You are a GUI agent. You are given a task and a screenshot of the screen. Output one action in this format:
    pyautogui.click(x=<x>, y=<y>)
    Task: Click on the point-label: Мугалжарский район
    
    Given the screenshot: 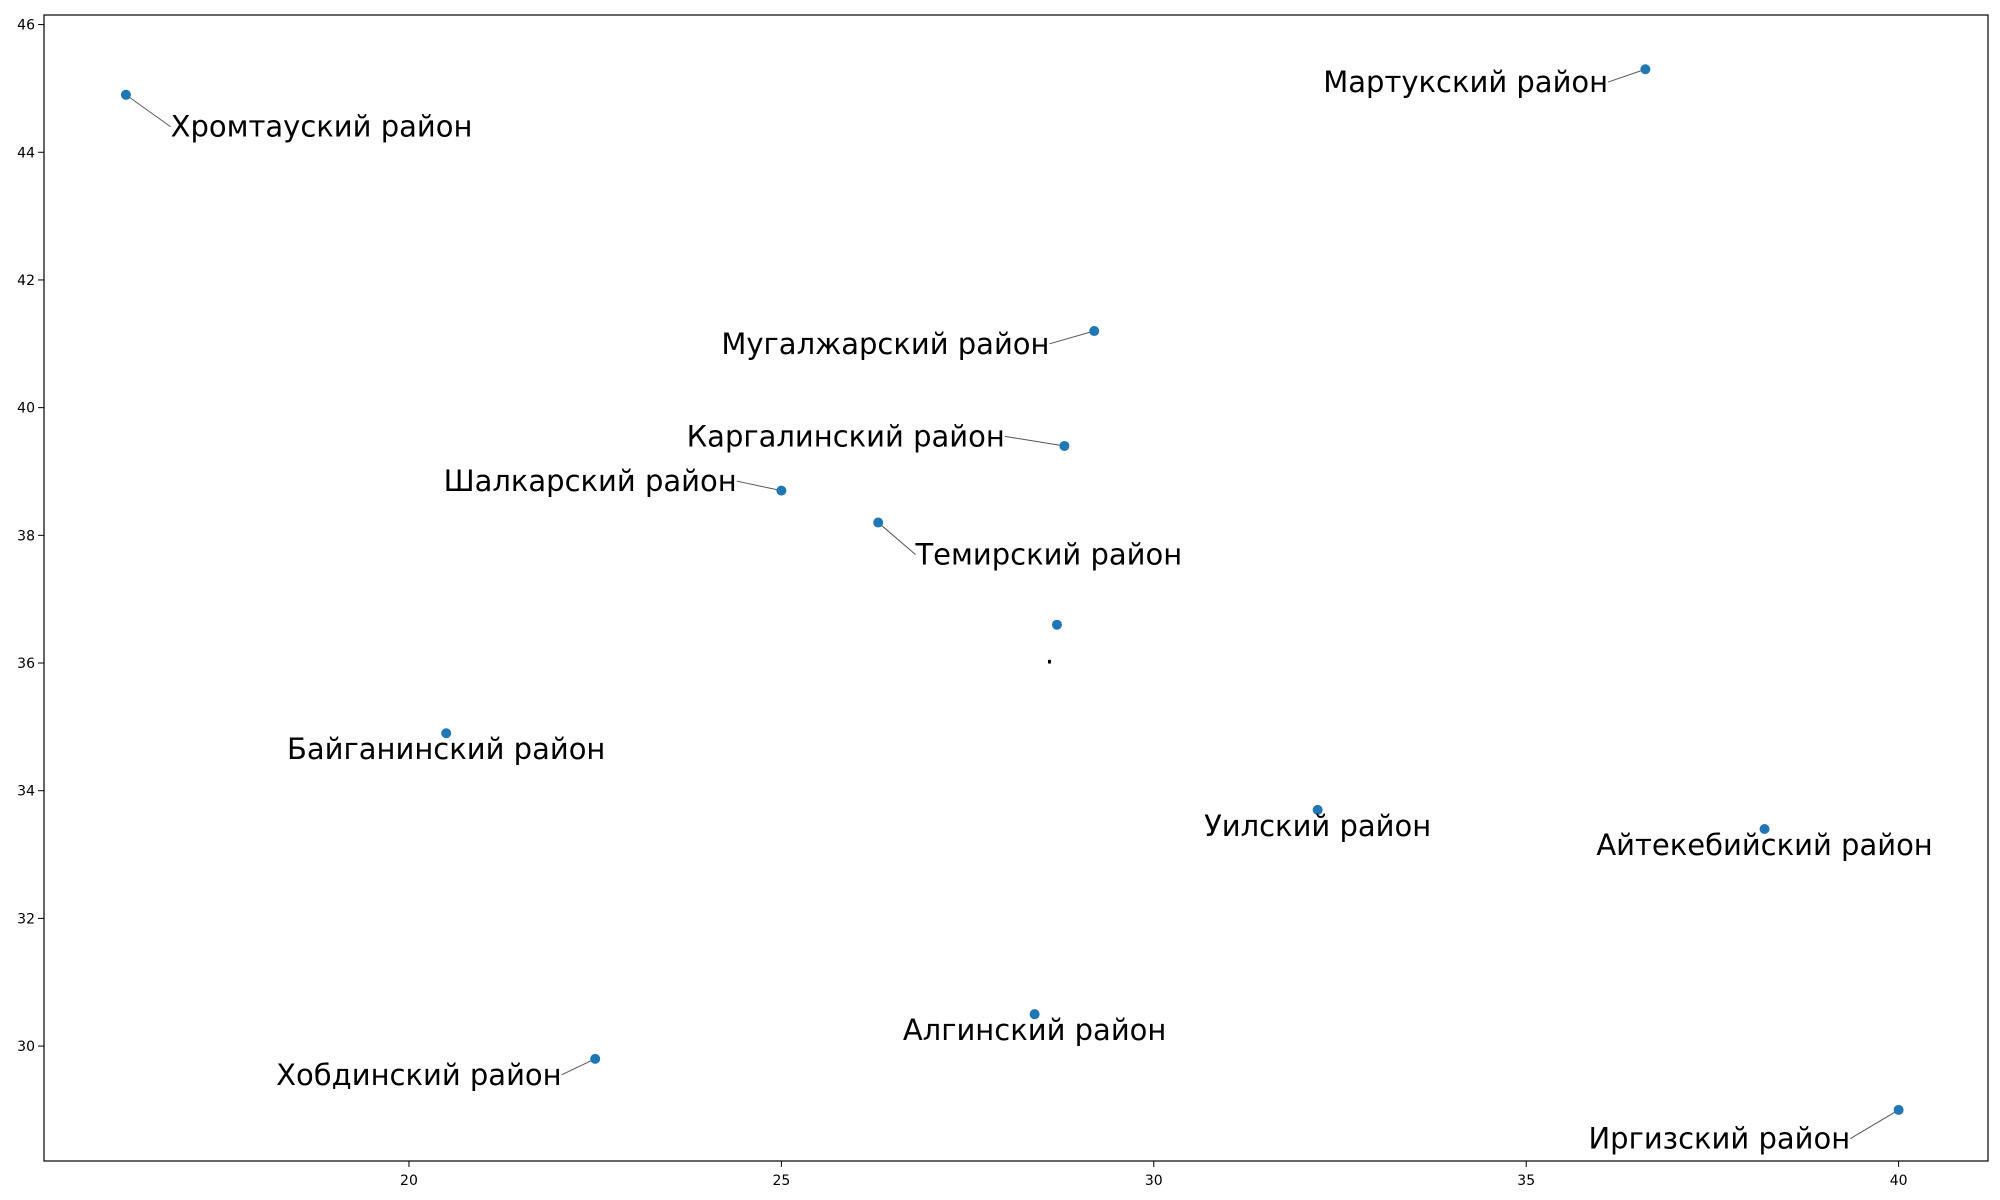 What is the action you would take?
    pyautogui.click(x=885, y=344)
    